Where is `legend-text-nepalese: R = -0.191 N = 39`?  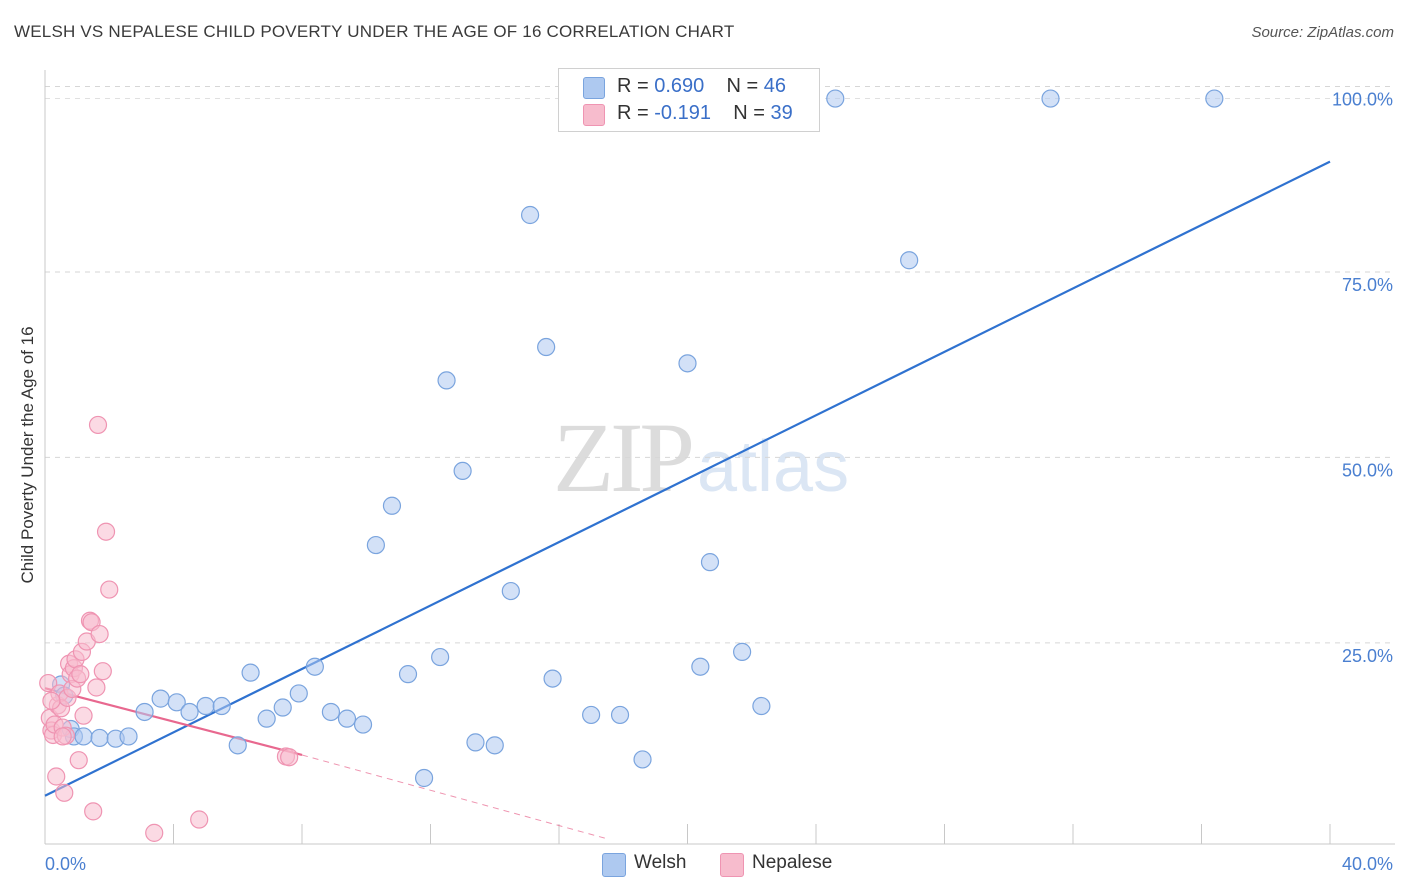 legend-text-nepalese: R = -0.191 N = 39 is located at coordinates (705, 113).